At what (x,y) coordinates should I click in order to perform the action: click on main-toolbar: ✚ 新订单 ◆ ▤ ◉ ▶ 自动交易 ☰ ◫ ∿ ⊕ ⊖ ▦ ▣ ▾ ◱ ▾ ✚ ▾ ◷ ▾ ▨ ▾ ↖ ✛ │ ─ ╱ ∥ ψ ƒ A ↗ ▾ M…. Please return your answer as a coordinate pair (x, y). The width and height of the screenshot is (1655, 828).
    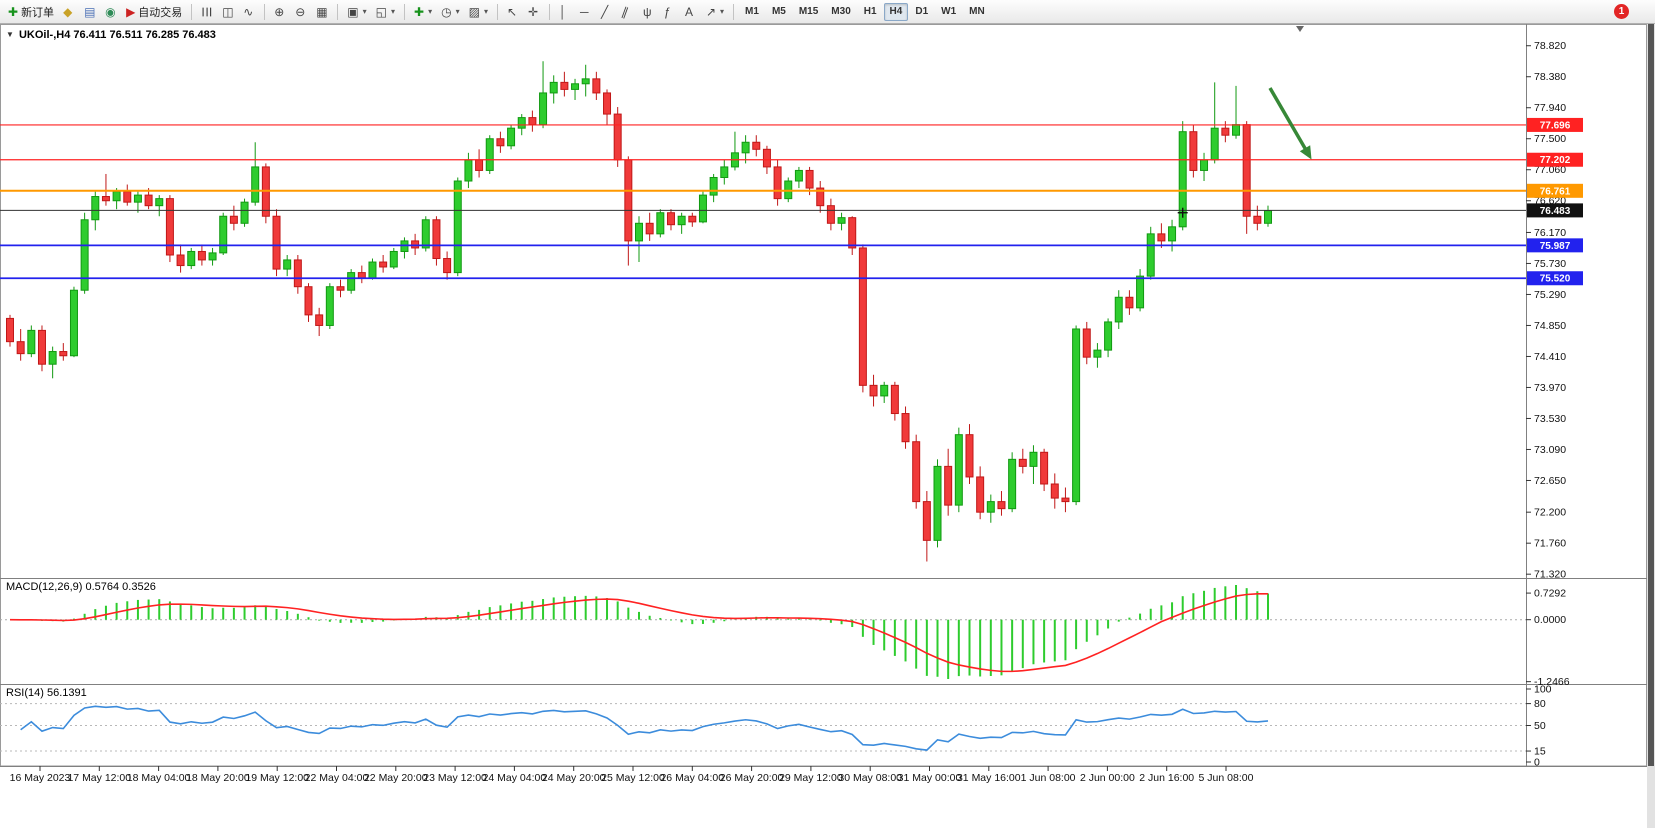
    Looking at the image, I should click on (827, 12).